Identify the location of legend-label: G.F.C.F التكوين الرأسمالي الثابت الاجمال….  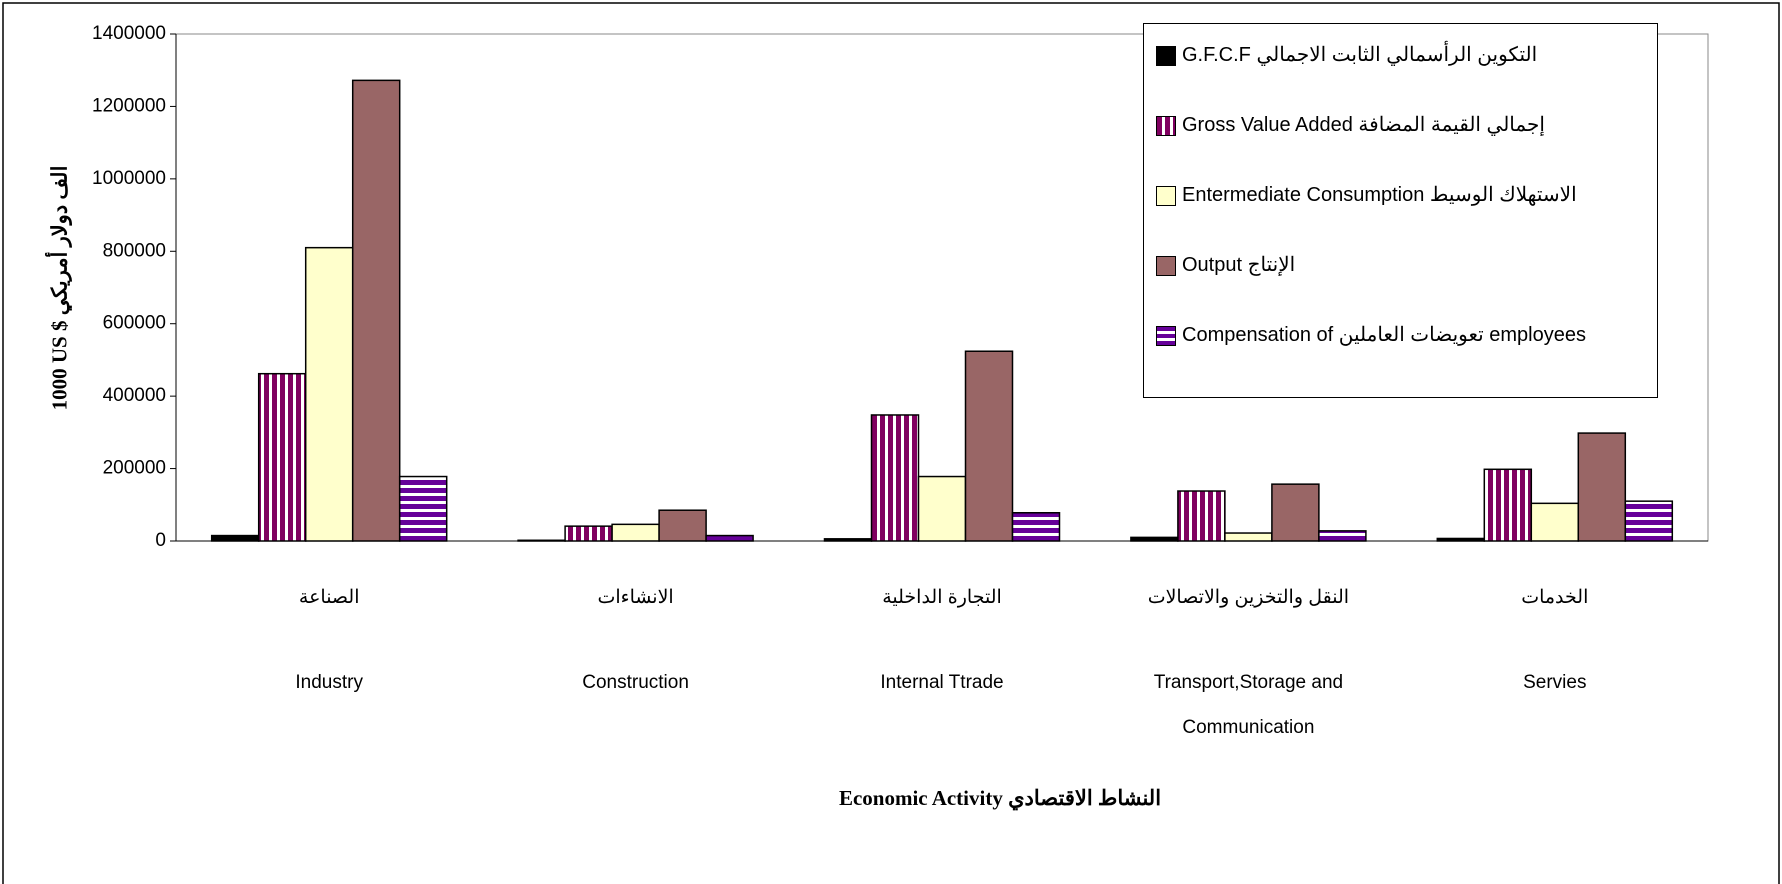
(1360, 55).